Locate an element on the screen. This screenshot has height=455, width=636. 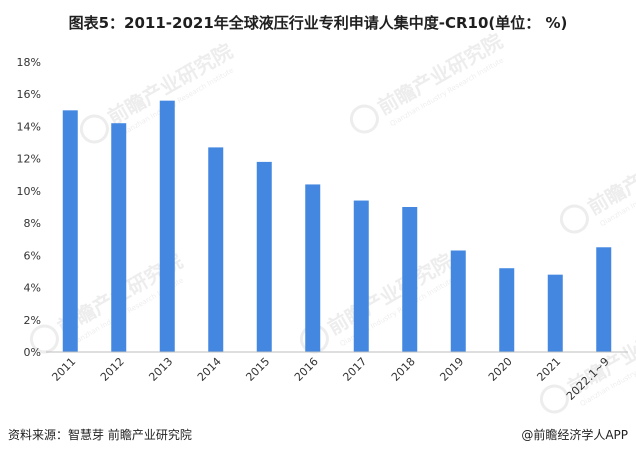
chart-title: 图表5：2011-2021年全球液压行业专利申请人集中度-CR10(单位： %) is located at coordinates (318, 23).